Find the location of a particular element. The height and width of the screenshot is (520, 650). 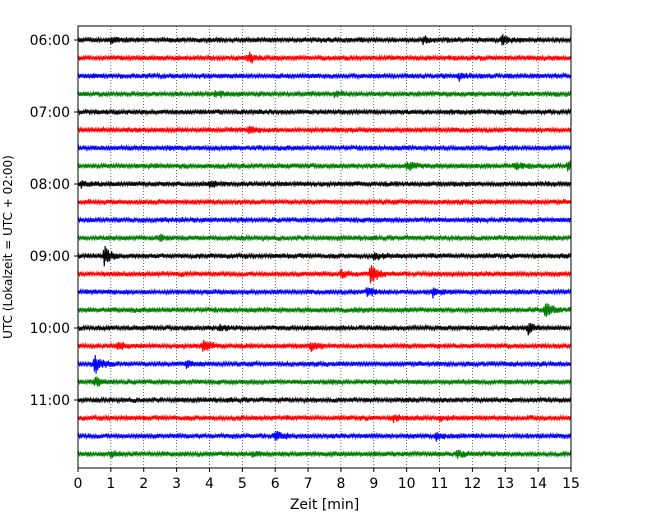

y-tick-label: 06:00 is located at coordinates (50, 41).